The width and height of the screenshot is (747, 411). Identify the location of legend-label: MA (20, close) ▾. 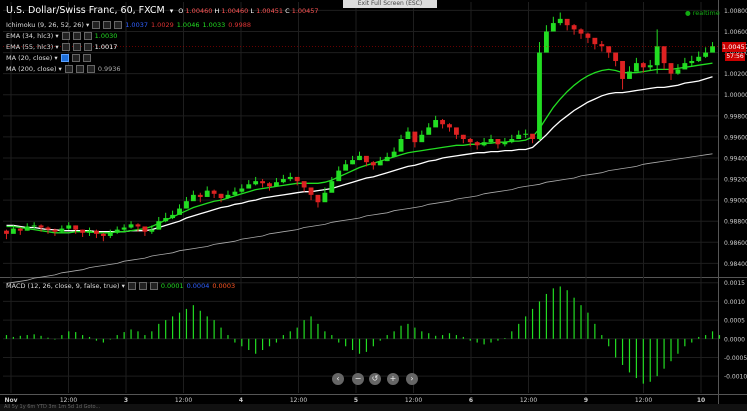
(32, 57).